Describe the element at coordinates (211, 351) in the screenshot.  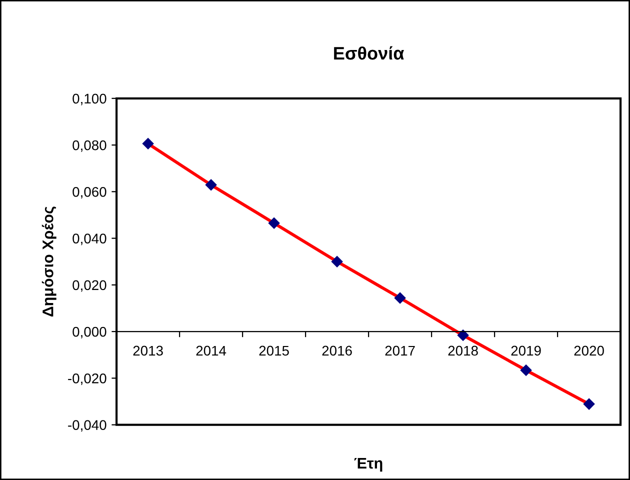
I see `x-tick-label: 2014` at that location.